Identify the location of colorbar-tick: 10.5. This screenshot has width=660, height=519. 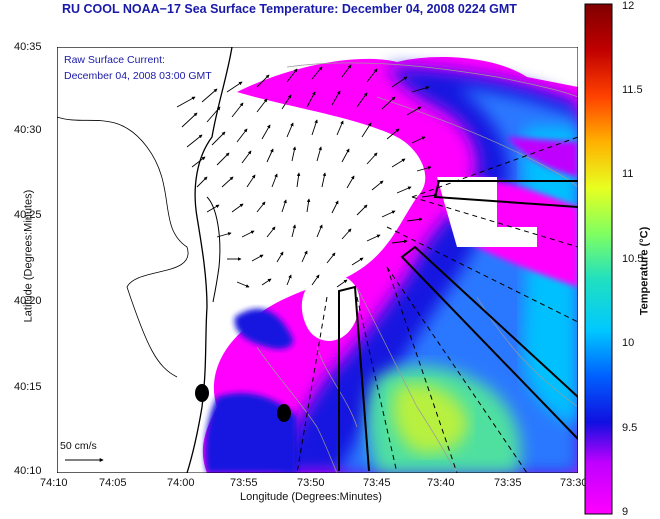
(633, 259).